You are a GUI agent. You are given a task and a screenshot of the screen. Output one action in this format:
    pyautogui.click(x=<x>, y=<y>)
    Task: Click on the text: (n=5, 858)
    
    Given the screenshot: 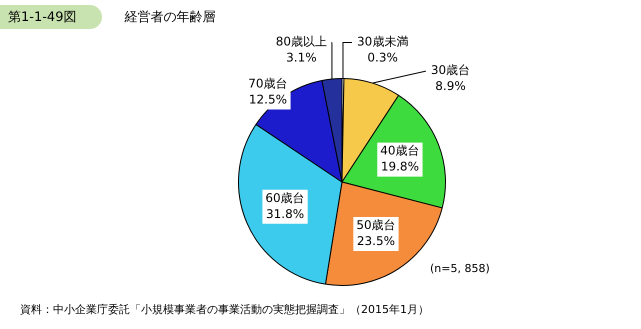 What is the action you would take?
    pyautogui.click(x=460, y=268)
    